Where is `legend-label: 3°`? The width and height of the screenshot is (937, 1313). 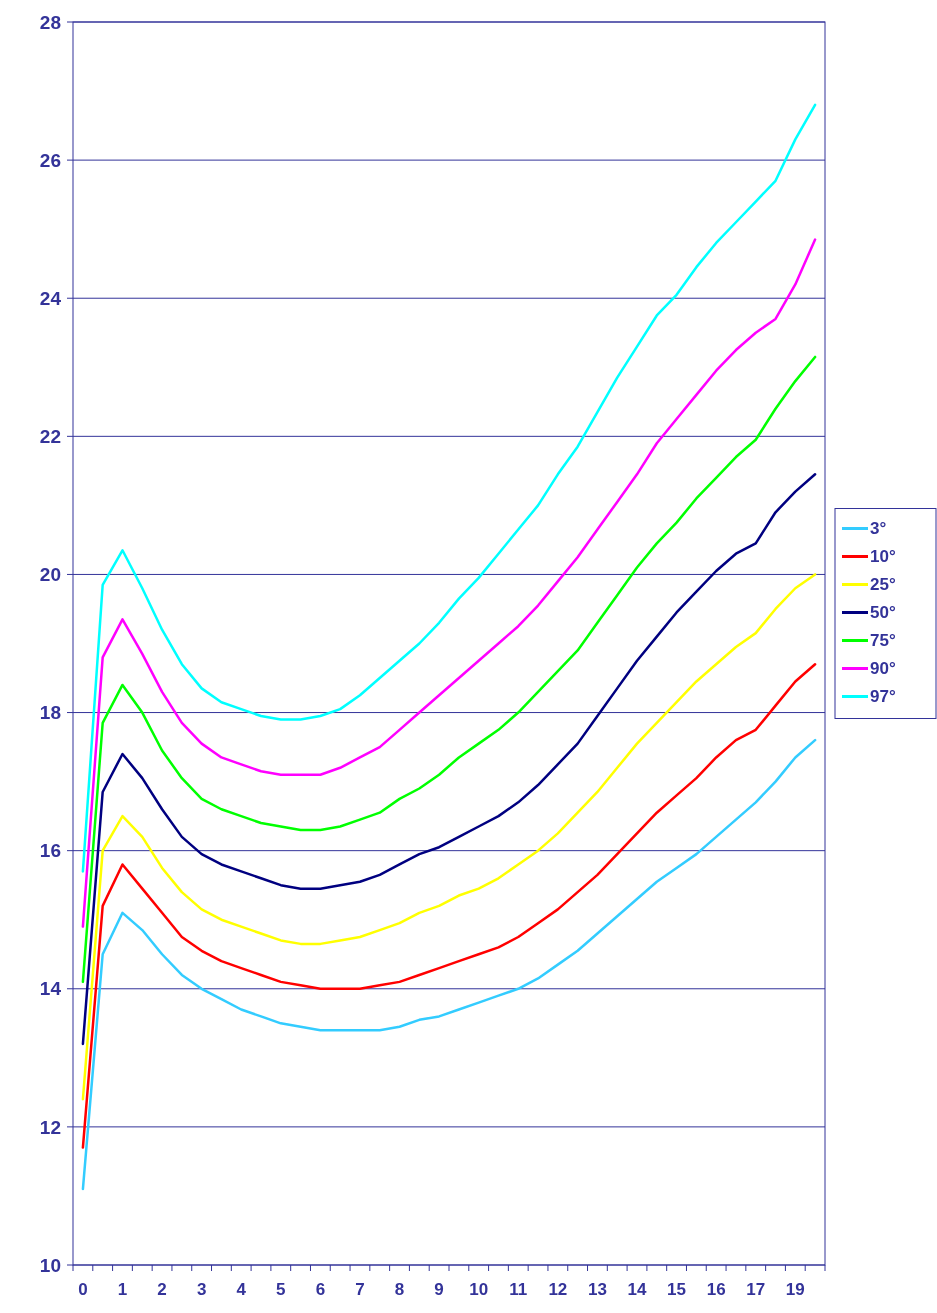 legend-label: 3° is located at coordinates (878, 529).